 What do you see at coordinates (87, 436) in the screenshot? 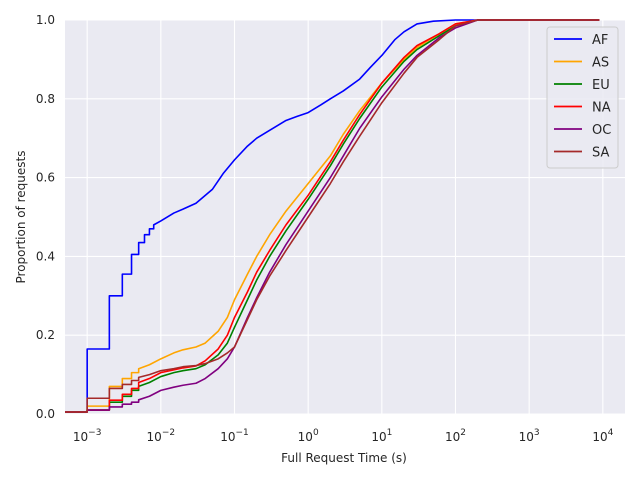
I see `x-tick-label: 10⁻³` at bounding box center [87, 436].